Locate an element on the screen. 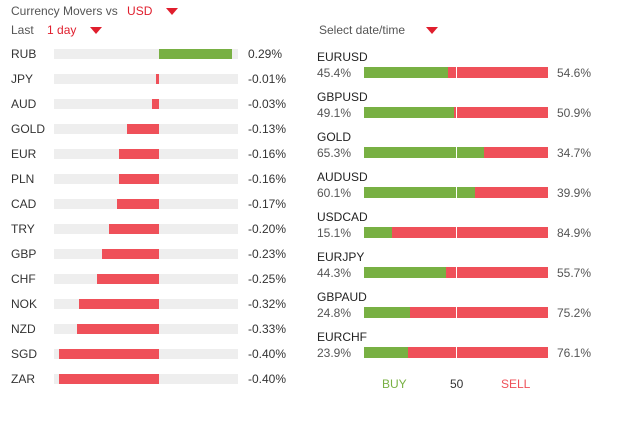  pair-row: GBPUSD 49.1% 50.9% is located at coordinates (467, 110).